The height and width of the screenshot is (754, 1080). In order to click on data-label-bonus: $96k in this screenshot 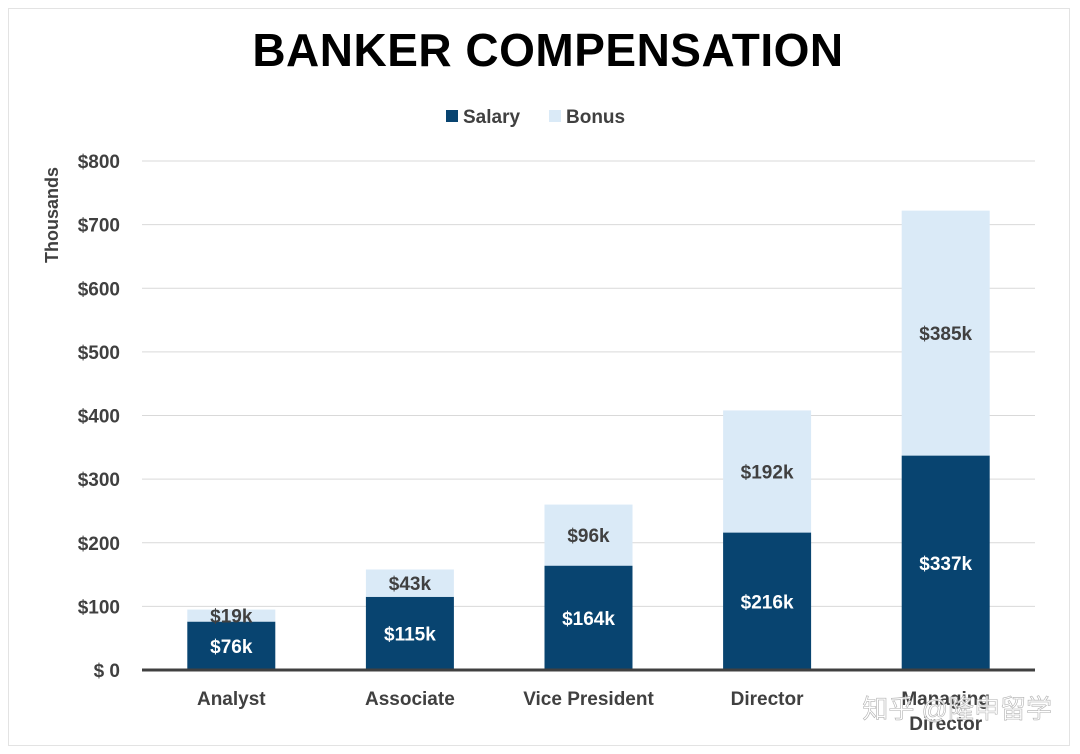, I will do `click(588, 536)`.